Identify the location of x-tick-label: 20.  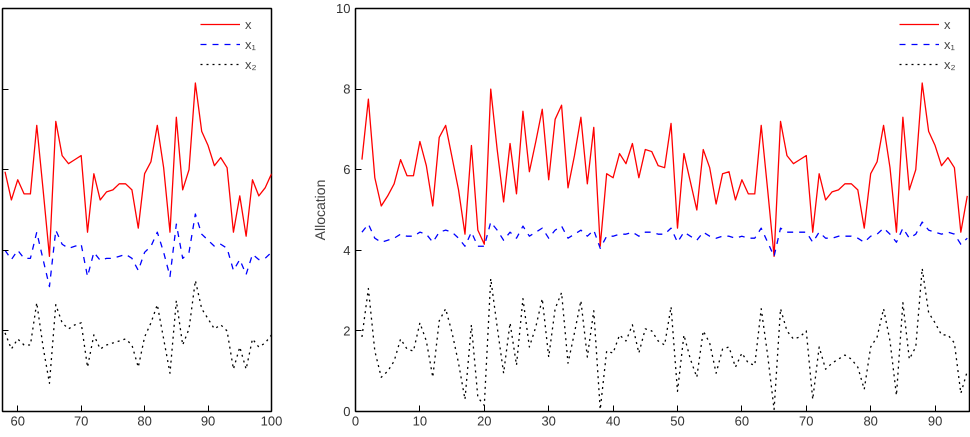
(484, 421).